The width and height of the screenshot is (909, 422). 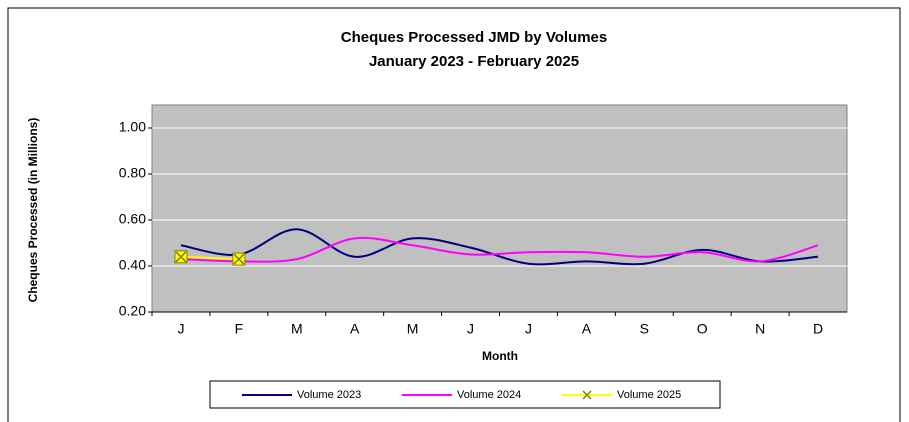 I want to click on x-tick-label: D, so click(x=818, y=329).